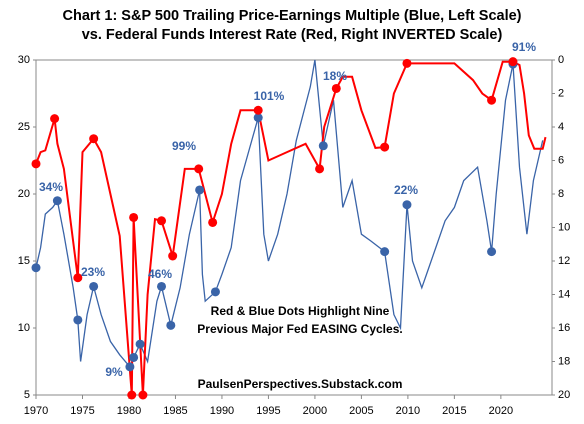 Image resolution: width=584 pixels, height=424 pixels. Describe the element at coordinates (564, 227) in the screenshot. I see `y2-tick-label: 10` at that location.